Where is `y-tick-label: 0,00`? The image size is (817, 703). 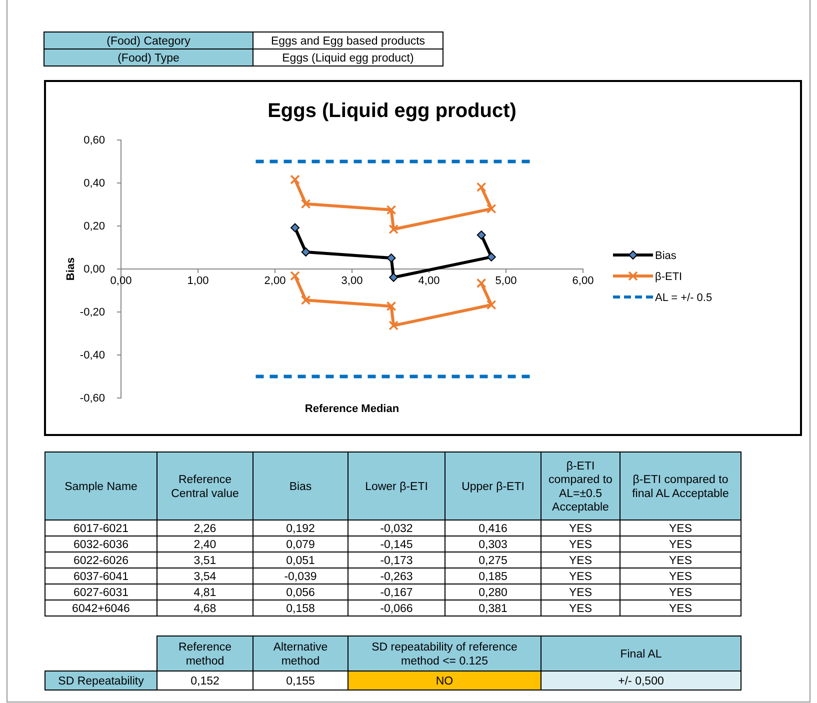 y-tick-label: 0,00 is located at coordinates (94, 270).